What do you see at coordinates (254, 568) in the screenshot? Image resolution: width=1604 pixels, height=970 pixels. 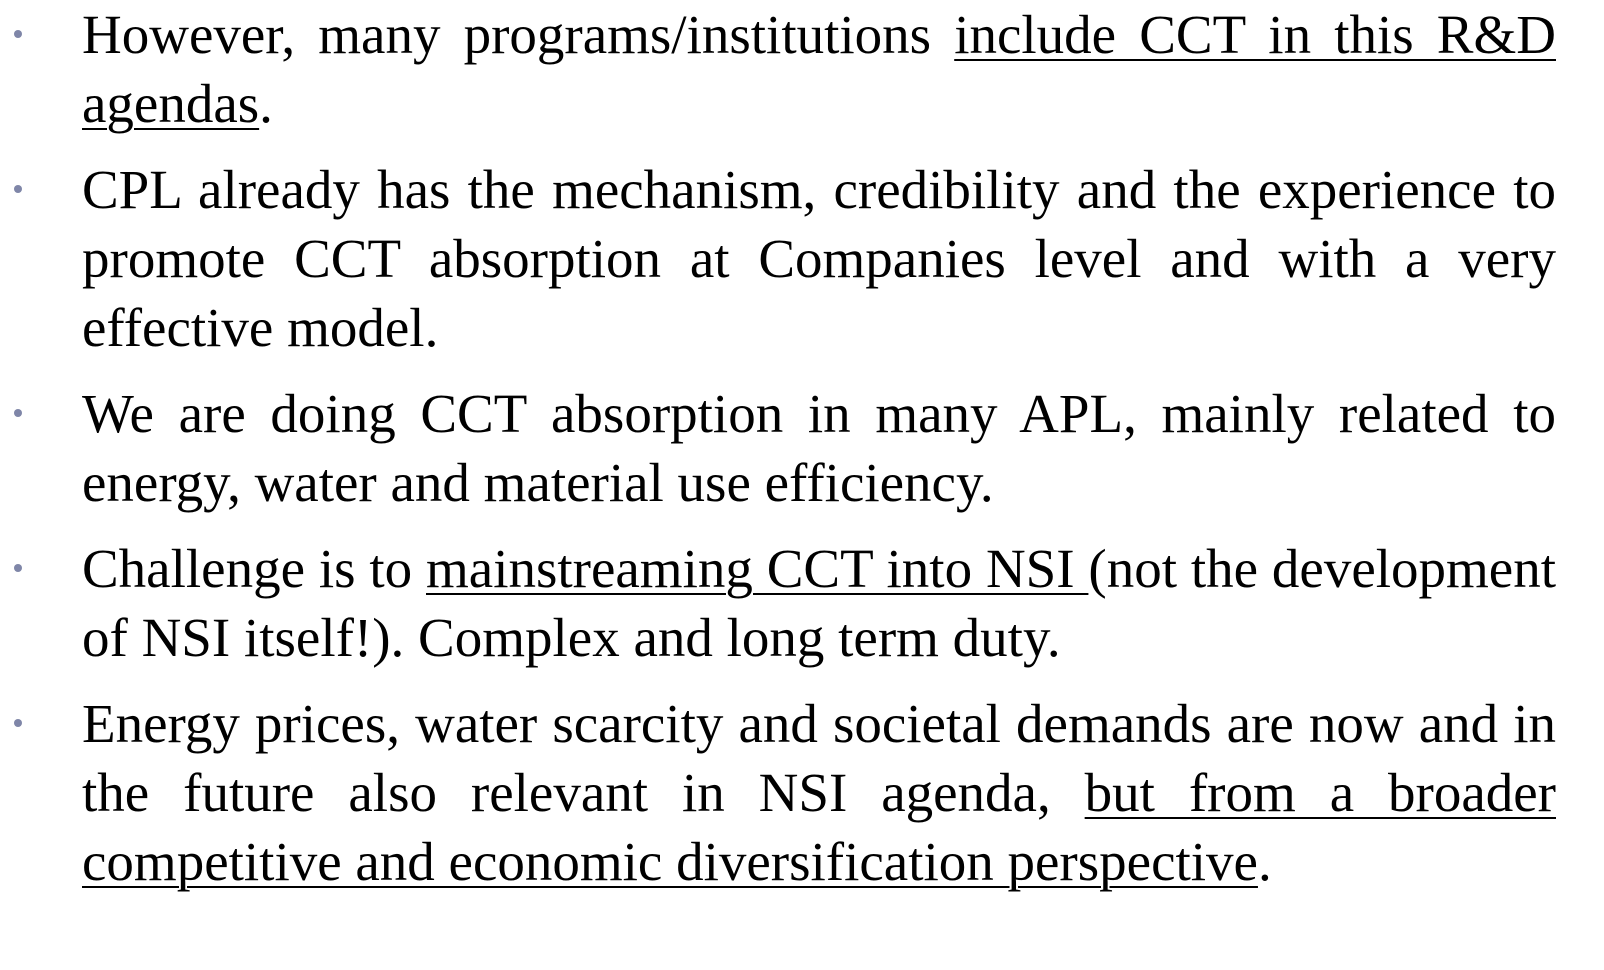 I see `text-segment: Challenge is to` at bounding box center [254, 568].